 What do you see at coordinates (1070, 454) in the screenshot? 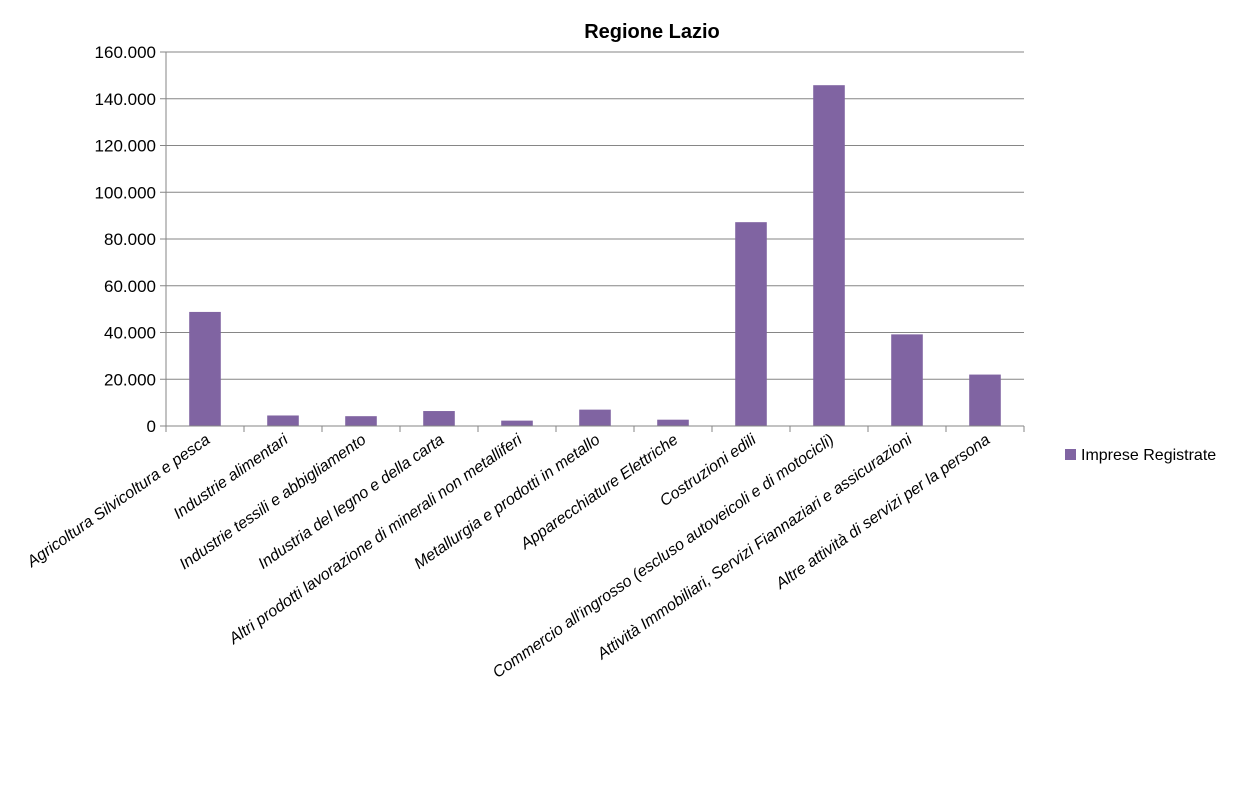
I see `legend-swatch` at bounding box center [1070, 454].